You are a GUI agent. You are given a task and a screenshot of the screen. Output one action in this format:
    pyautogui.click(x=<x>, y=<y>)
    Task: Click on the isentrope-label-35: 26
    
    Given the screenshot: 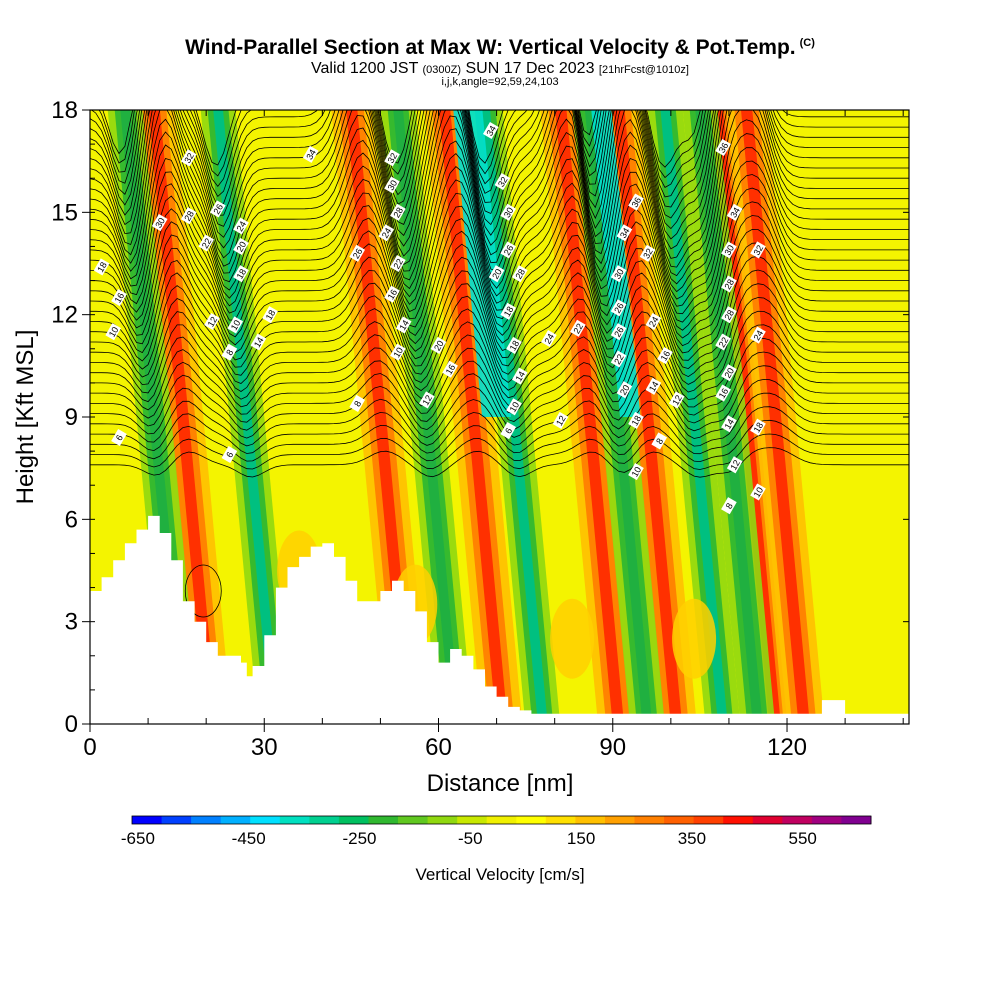 What is the action you would take?
    pyautogui.click(x=508, y=250)
    